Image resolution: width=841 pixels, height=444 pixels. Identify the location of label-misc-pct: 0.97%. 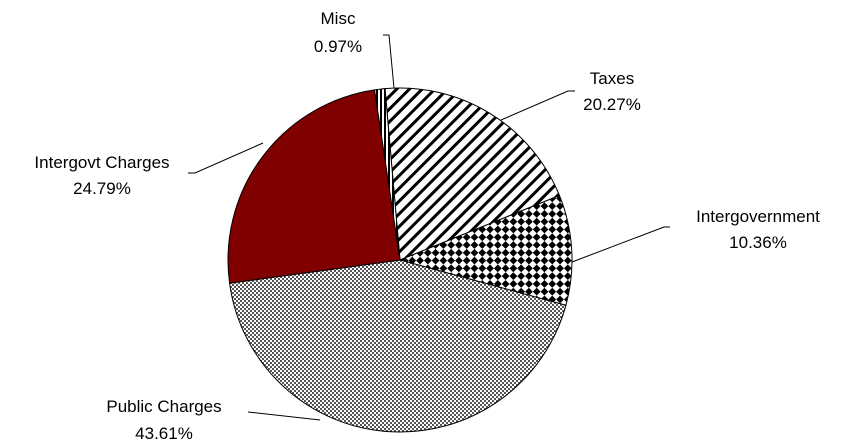
(338, 46).